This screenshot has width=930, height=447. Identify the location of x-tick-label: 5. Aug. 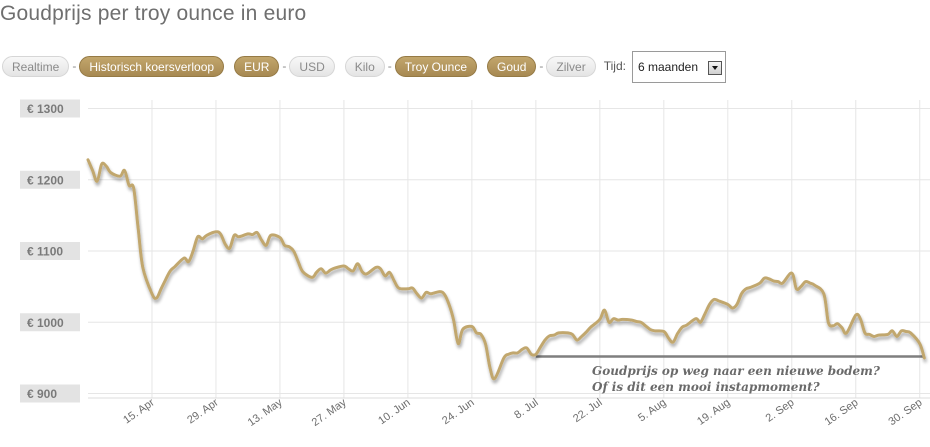
(652, 411).